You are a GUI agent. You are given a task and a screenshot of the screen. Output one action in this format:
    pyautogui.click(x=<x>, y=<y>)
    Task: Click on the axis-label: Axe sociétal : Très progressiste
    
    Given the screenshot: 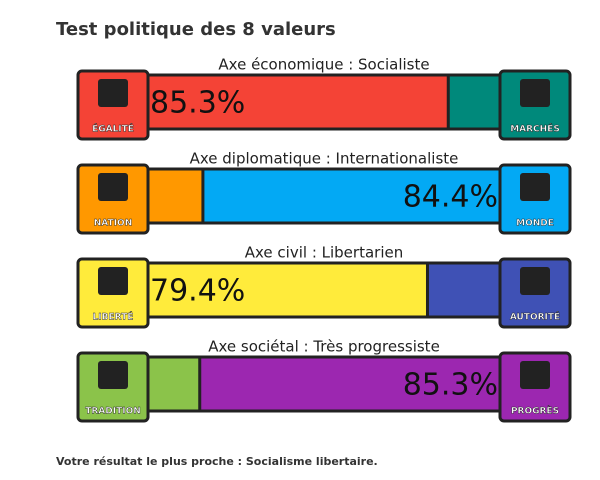 What is the action you would take?
    pyautogui.click(x=324, y=347)
    